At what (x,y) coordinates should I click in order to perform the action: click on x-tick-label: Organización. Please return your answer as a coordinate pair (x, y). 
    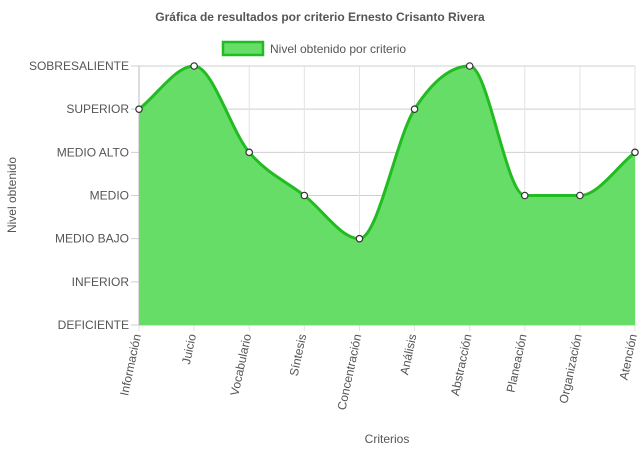
    Looking at the image, I should click on (570, 369).